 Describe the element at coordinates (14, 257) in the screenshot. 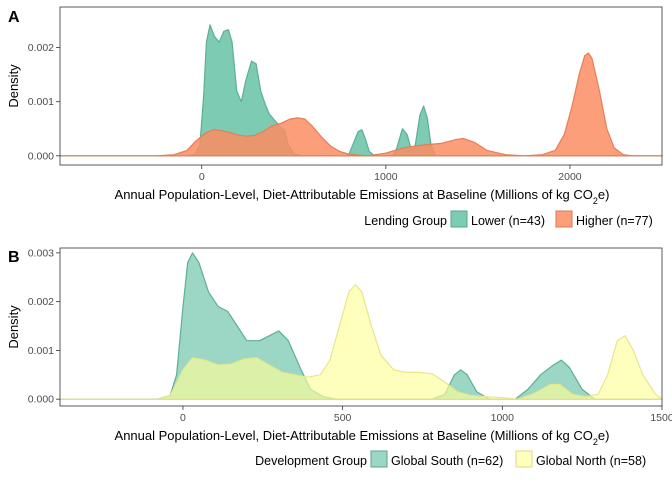

I see `panel-label: B` at that location.